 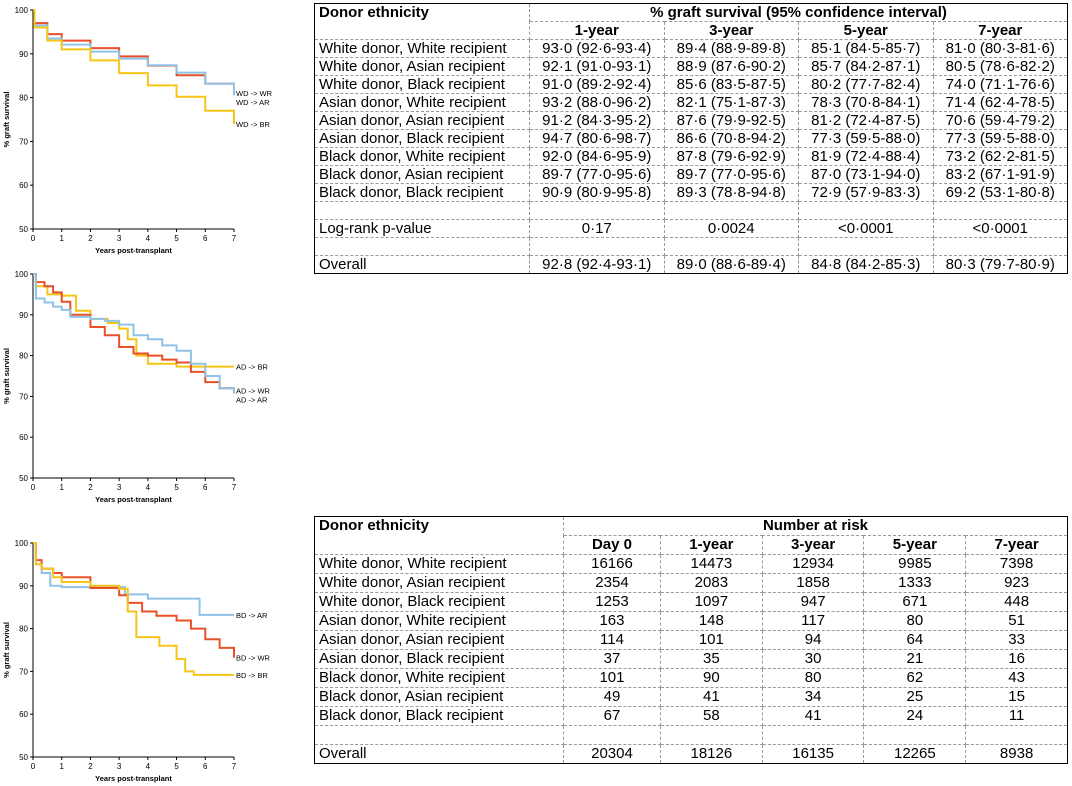 What do you see at coordinates (253, 102) in the screenshot?
I see `series-label: WD -> AR` at bounding box center [253, 102].